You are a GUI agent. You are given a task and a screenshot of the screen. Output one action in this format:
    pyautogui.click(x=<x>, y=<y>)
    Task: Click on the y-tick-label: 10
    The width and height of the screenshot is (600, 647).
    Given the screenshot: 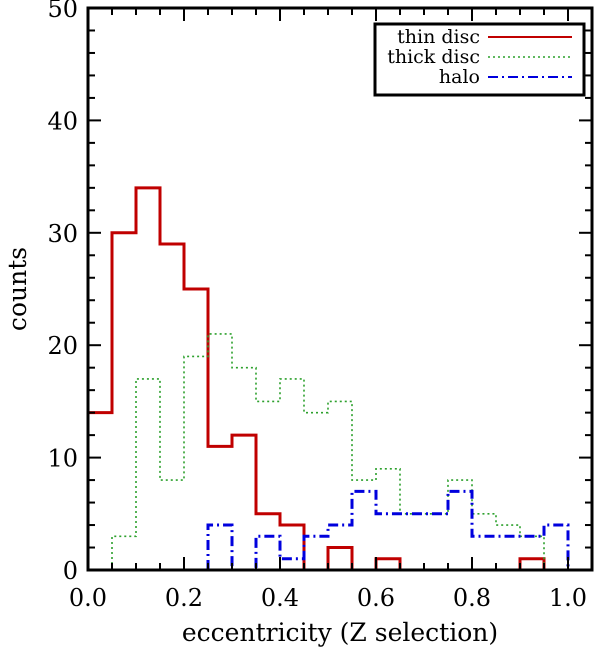 What is the action you would take?
    pyautogui.click(x=62, y=459)
    